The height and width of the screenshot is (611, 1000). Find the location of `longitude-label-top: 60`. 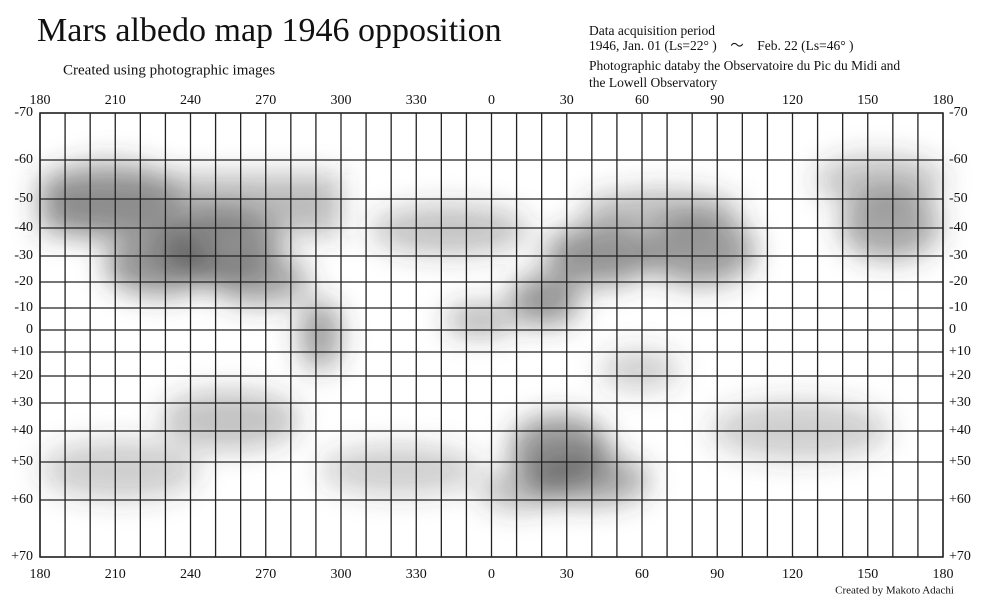

longitude-label-top: 60 is located at coordinates (642, 100).